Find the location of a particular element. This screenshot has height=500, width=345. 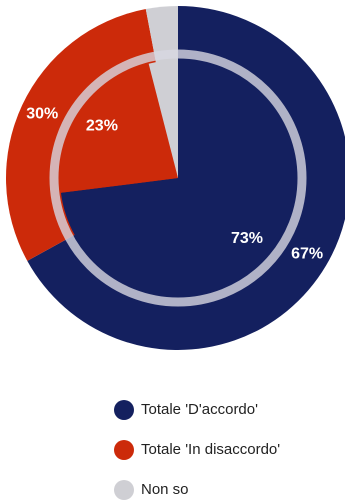

legend-label: Totale 'D'accordo' is located at coordinates (199, 409).